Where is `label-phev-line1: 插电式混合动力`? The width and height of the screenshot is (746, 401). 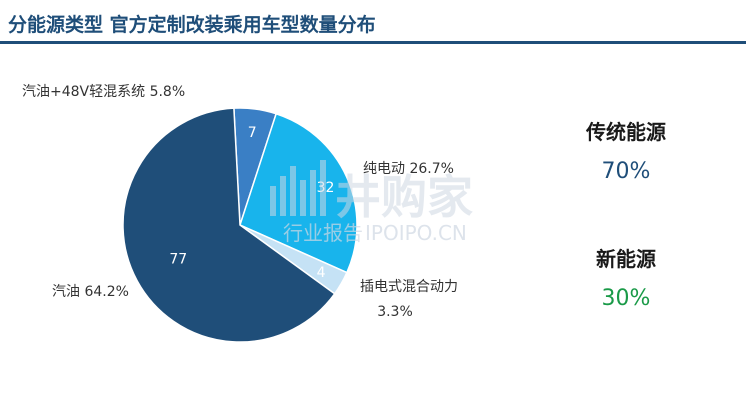
label-phev-line1: 插电式混合动力 is located at coordinates (409, 287).